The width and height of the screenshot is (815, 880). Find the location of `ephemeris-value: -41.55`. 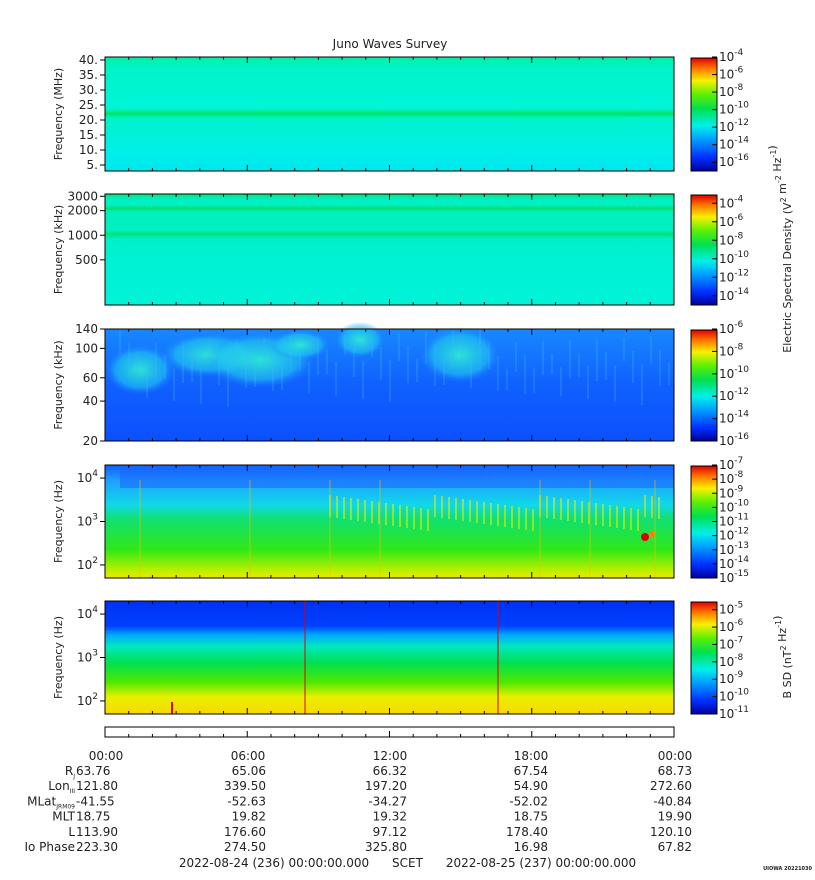

ephemeris-value: -41.55 is located at coordinates (95, 801).